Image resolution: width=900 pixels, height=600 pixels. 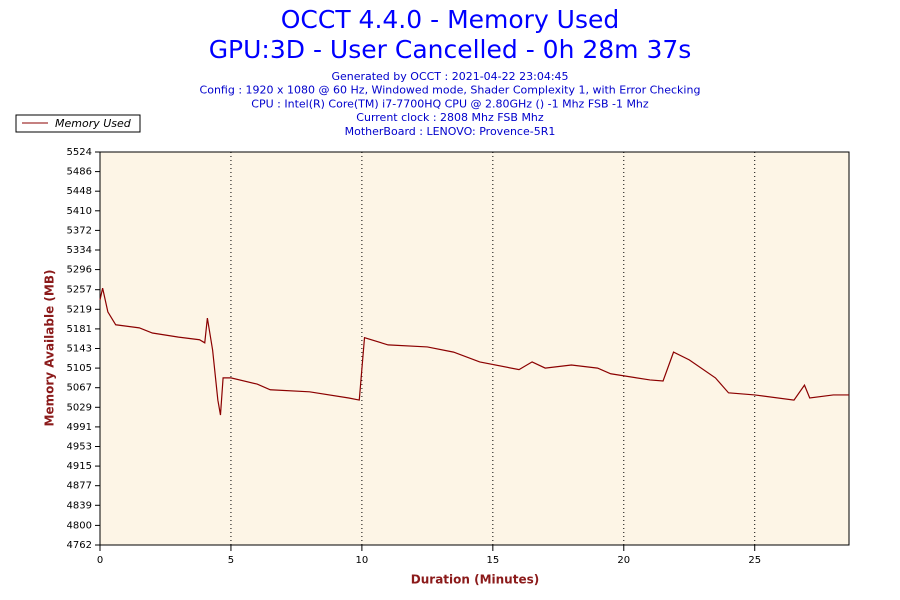 What do you see at coordinates (79, 191) in the screenshot?
I see `y-tick-label: 5448` at bounding box center [79, 191].